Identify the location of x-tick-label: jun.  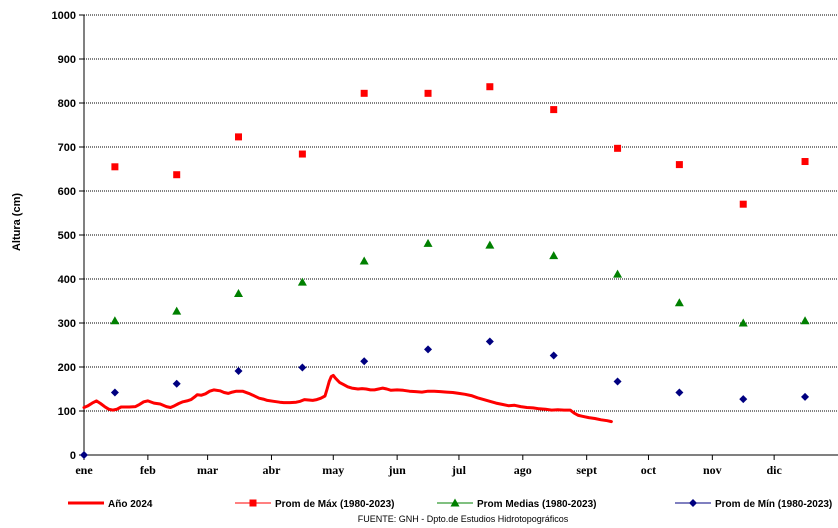
(396, 470).